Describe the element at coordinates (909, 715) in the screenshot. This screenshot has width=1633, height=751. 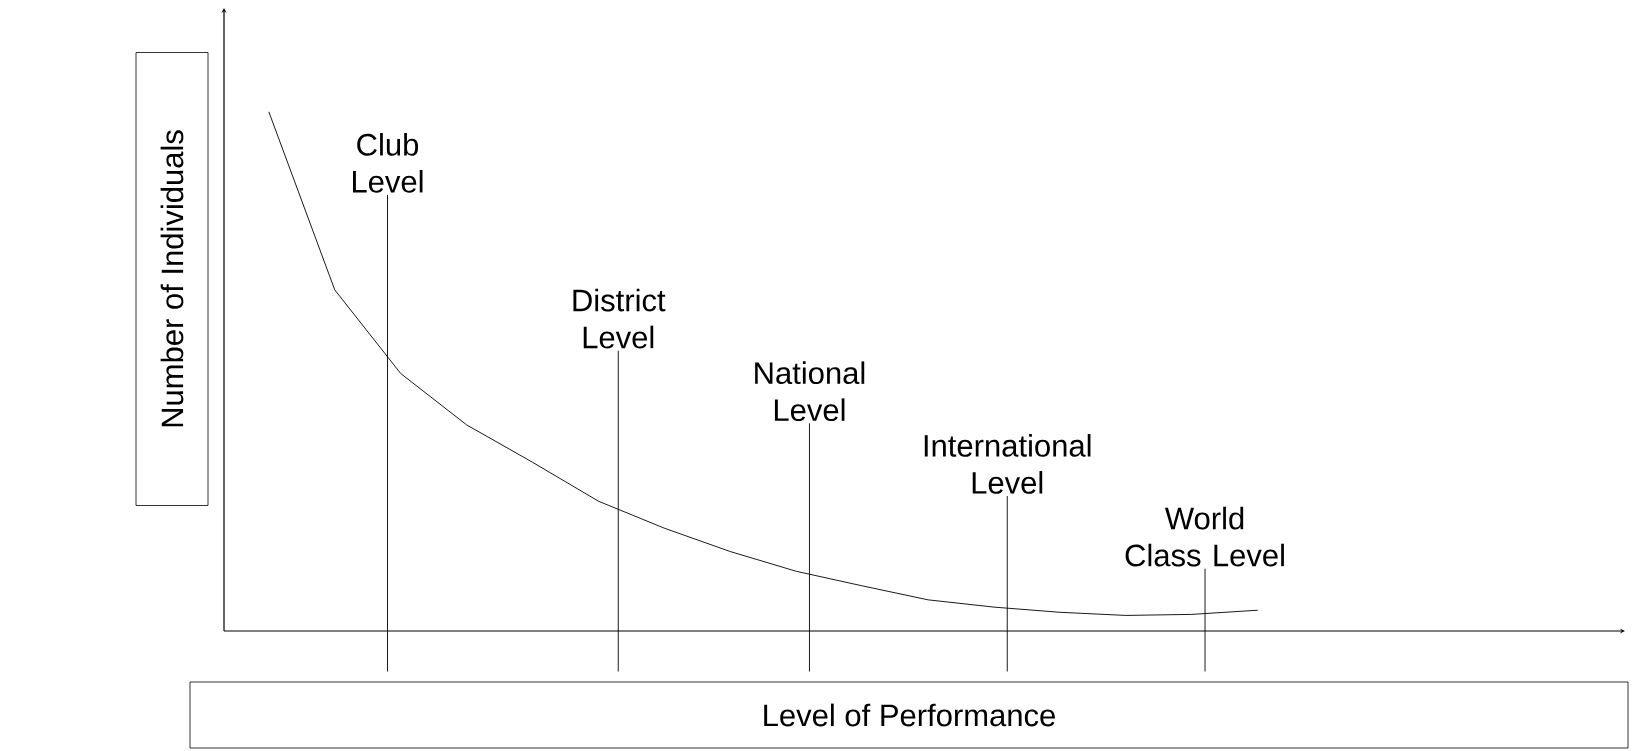
I see `x-axis-title: Level of Performance` at that location.